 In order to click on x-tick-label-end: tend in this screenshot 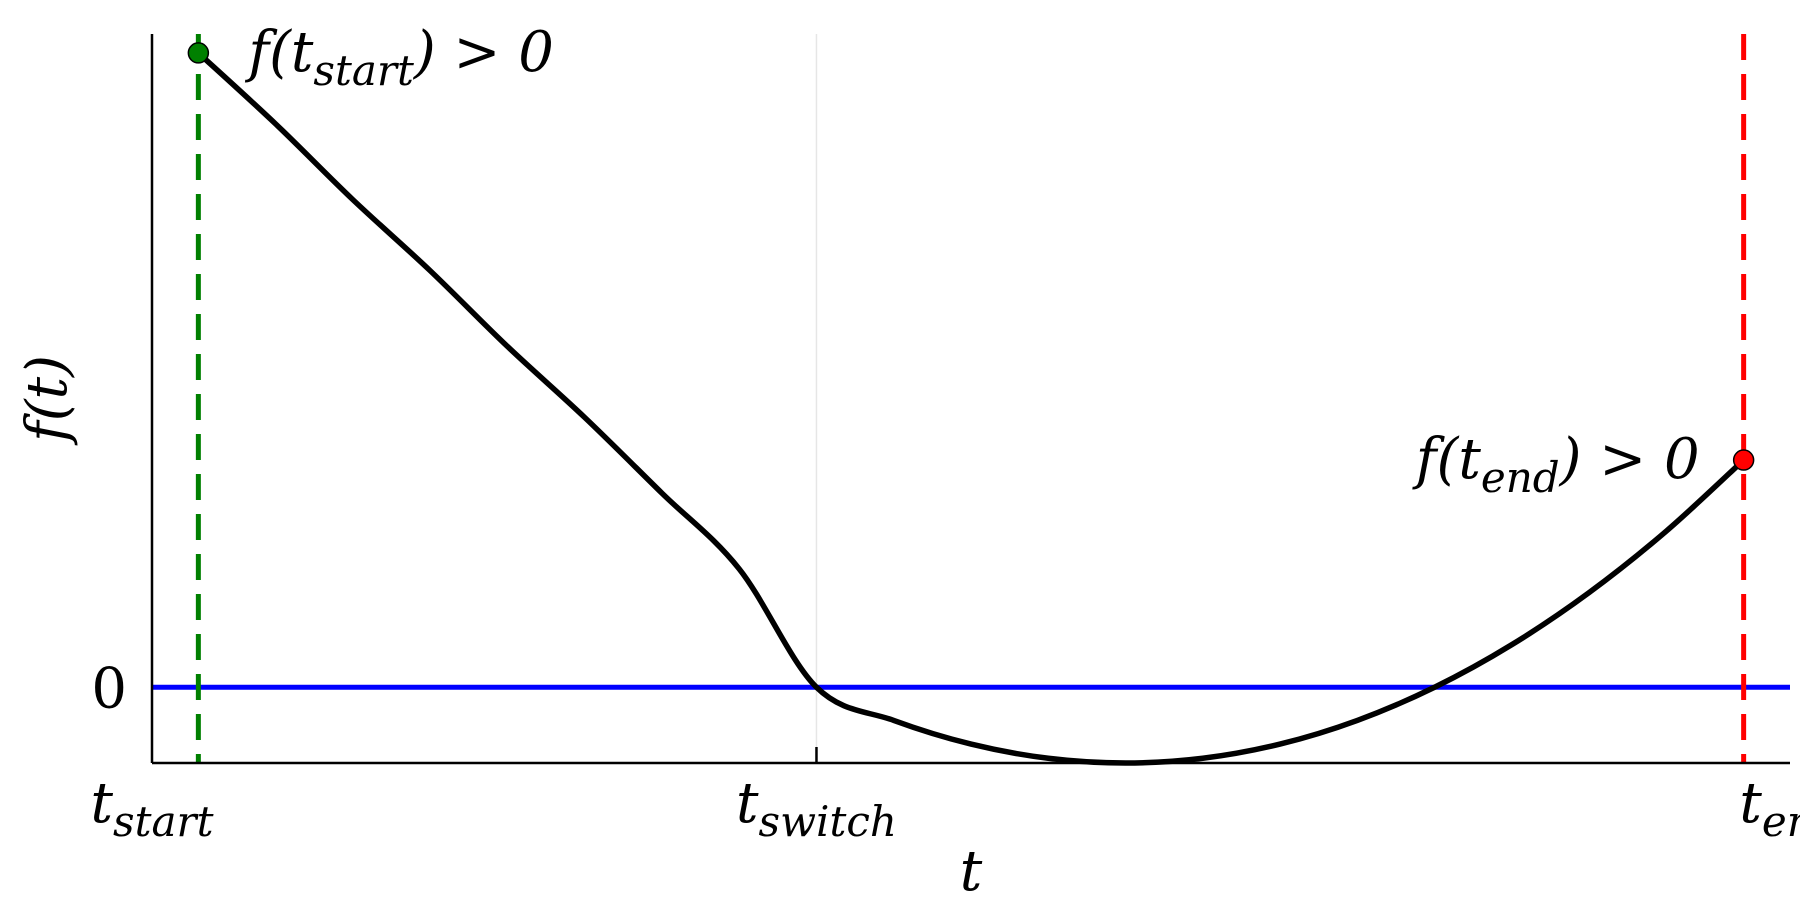, I will do `click(1769, 808)`.